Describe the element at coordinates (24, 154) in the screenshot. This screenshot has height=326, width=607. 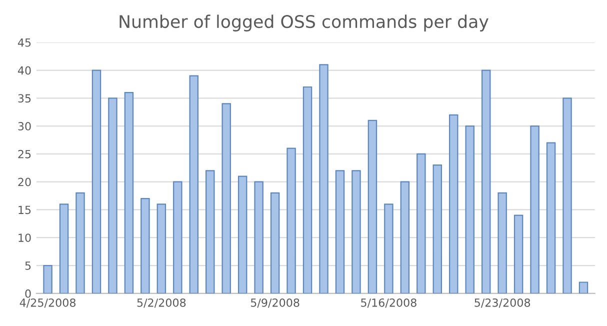
I see `y-tick-label: 25` at that location.